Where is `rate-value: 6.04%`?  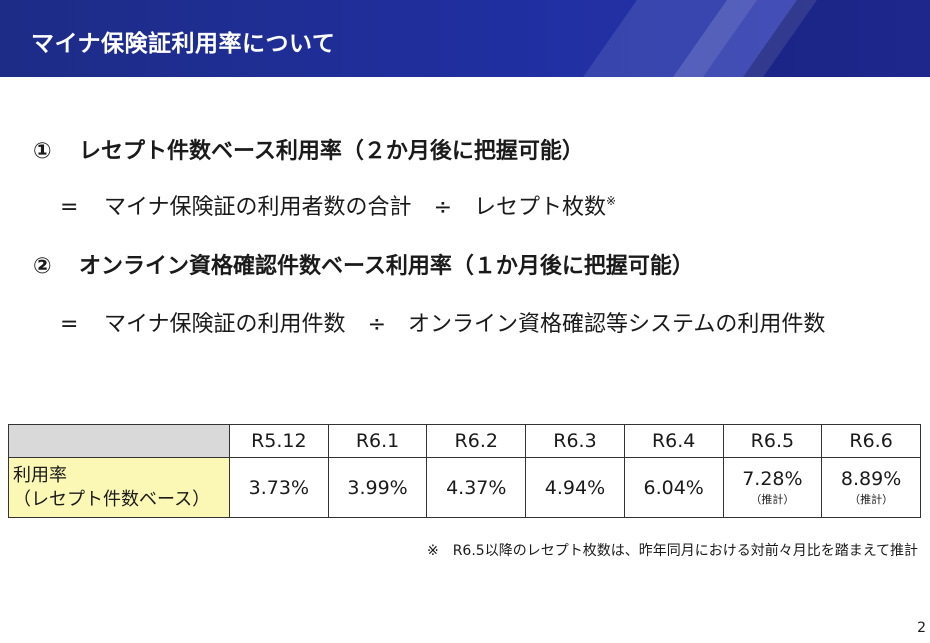 rate-value: 6.04% is located at coordinates (673, 487).